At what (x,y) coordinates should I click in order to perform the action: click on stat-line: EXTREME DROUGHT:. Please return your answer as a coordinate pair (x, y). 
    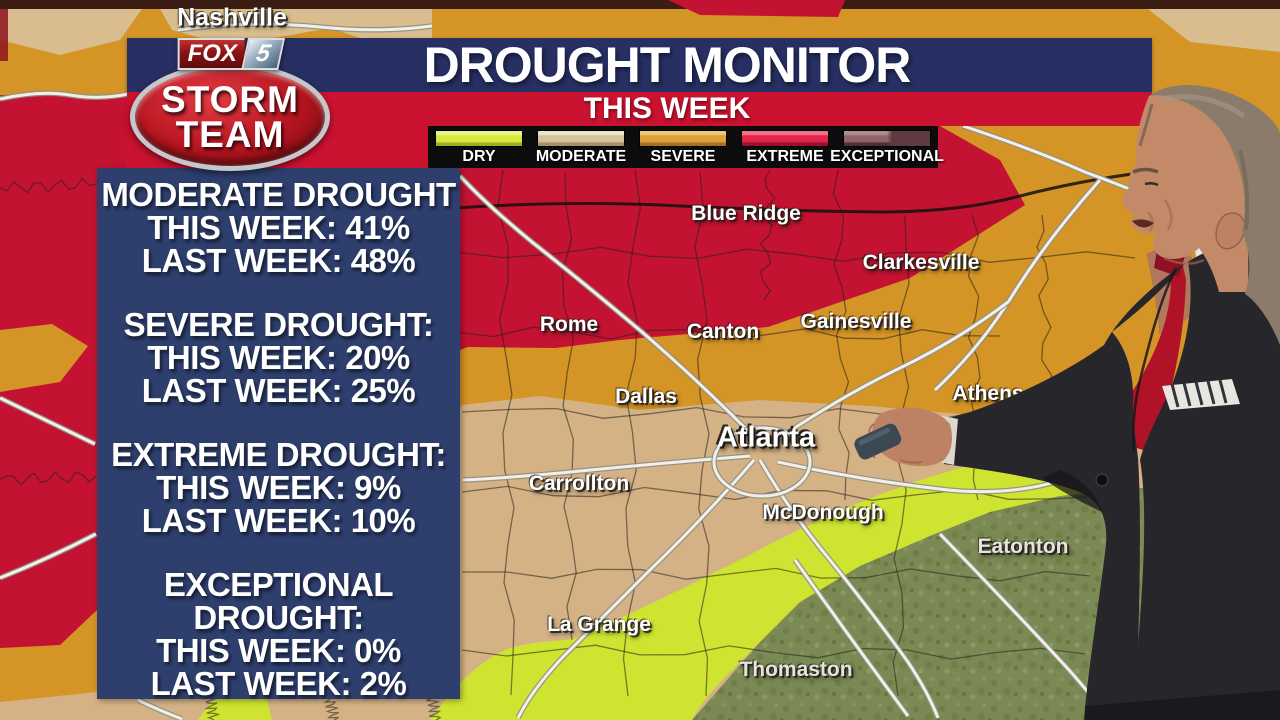
    Looking at the image, I should click on (278, 454).